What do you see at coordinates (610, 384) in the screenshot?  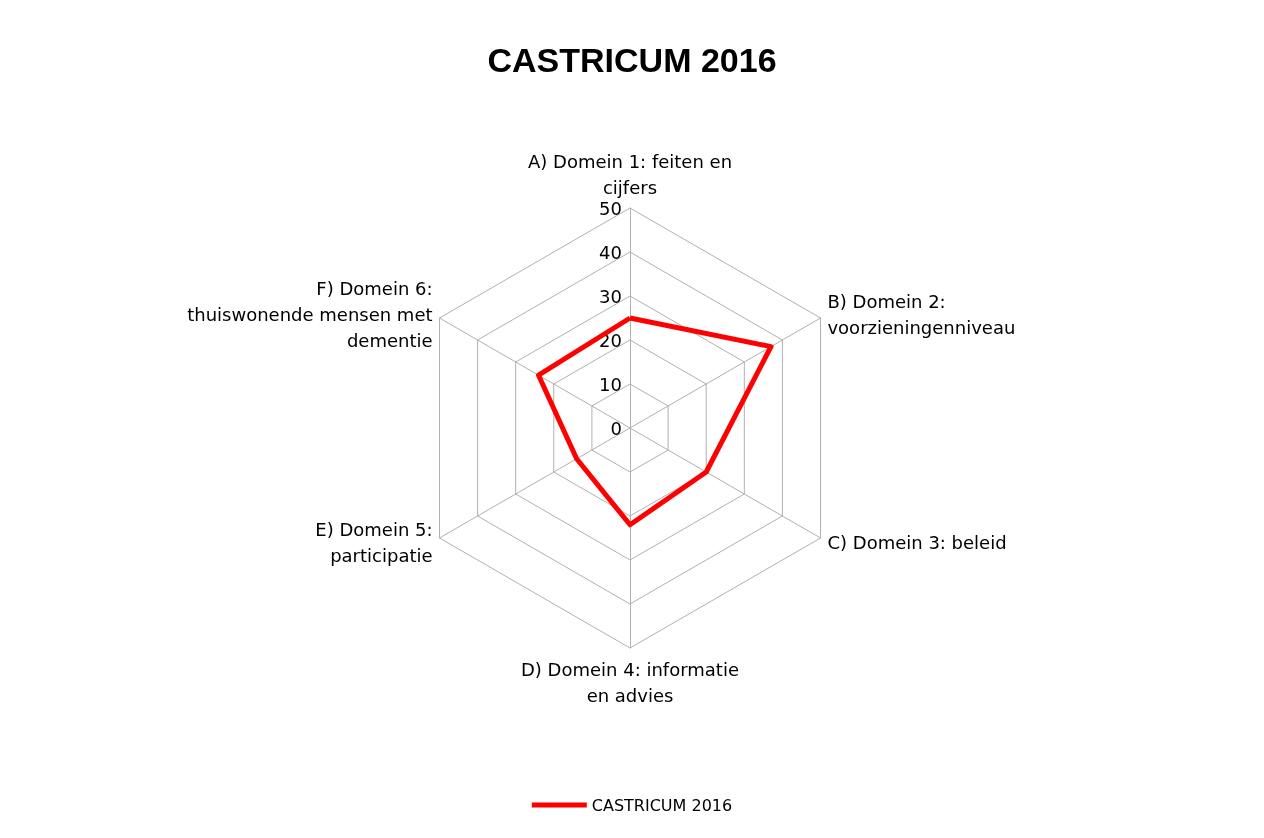 I see `y-tick-label: 10` at bounding box center [610, 384].